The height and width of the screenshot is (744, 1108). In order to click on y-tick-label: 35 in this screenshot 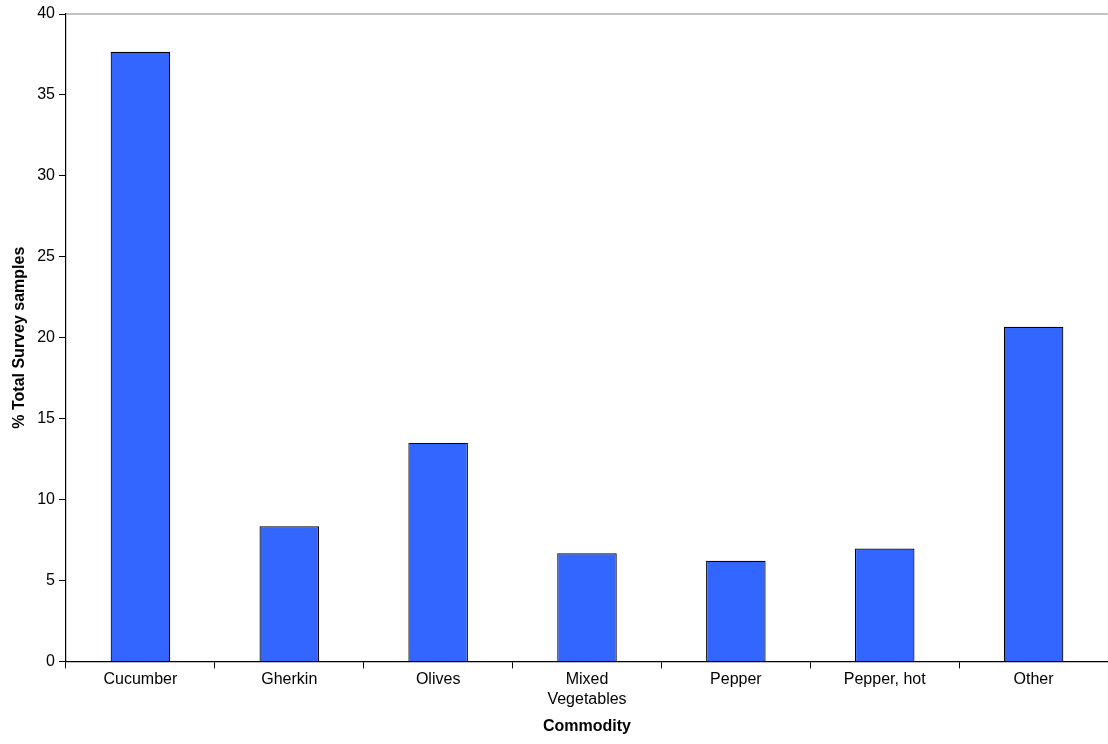, I will do `click(46, 94)`.